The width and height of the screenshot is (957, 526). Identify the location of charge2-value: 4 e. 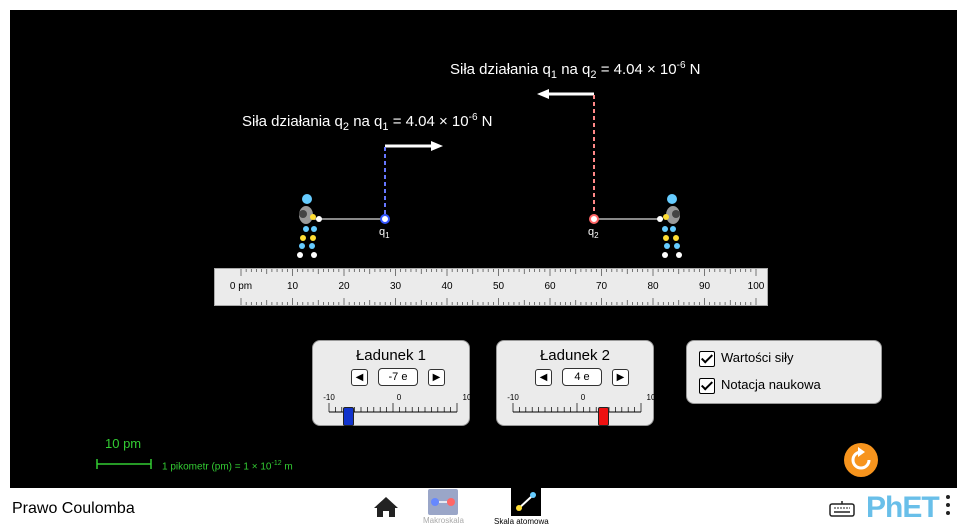
(582, 377).